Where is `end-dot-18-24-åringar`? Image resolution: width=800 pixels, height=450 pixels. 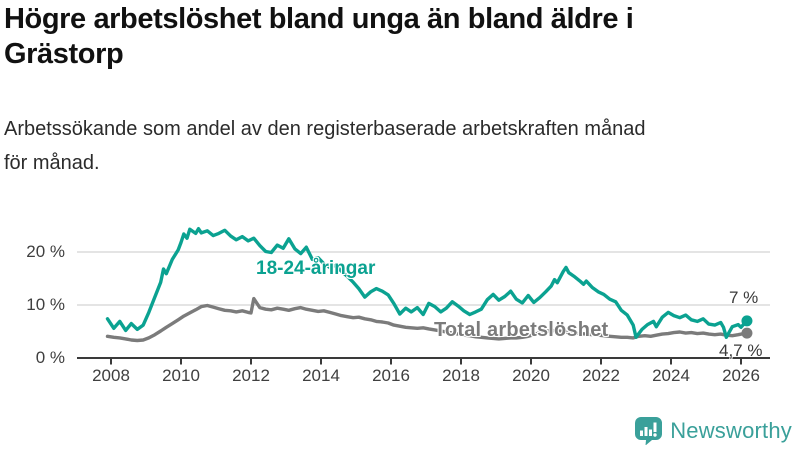
end-dot-18-24-åringar is located at coordinates (747, 321).